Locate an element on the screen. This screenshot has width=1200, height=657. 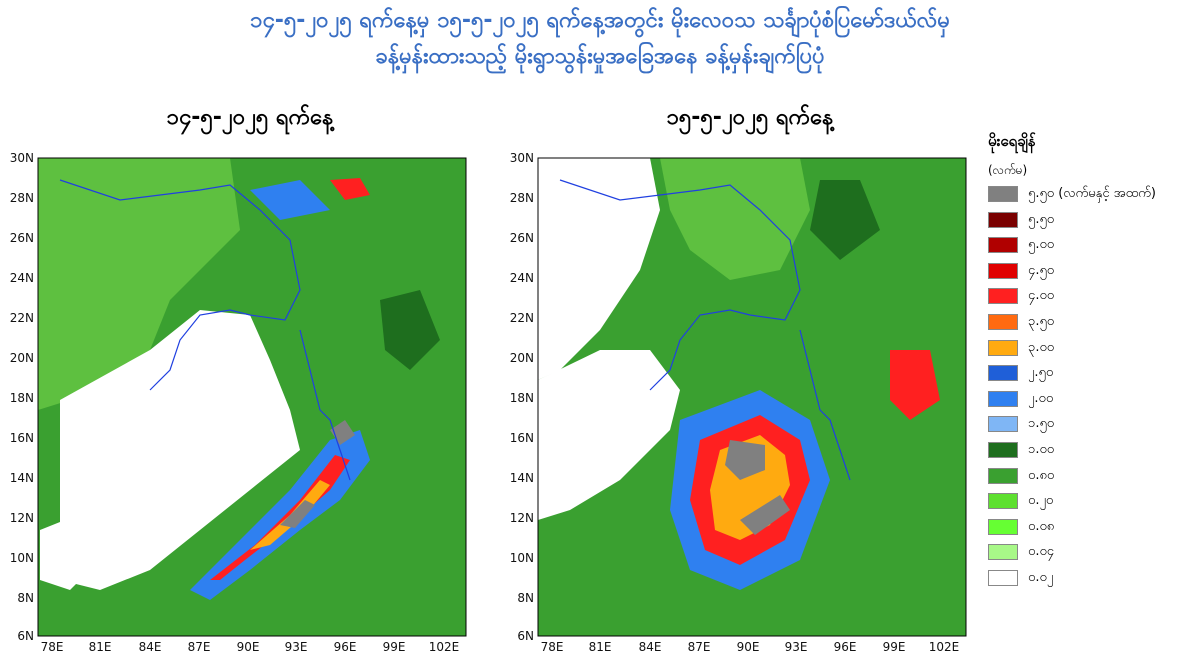
legend-item: ၅.၅၀ (လက်မနှင့် အထက်) is located at coordinates (1093, 197).